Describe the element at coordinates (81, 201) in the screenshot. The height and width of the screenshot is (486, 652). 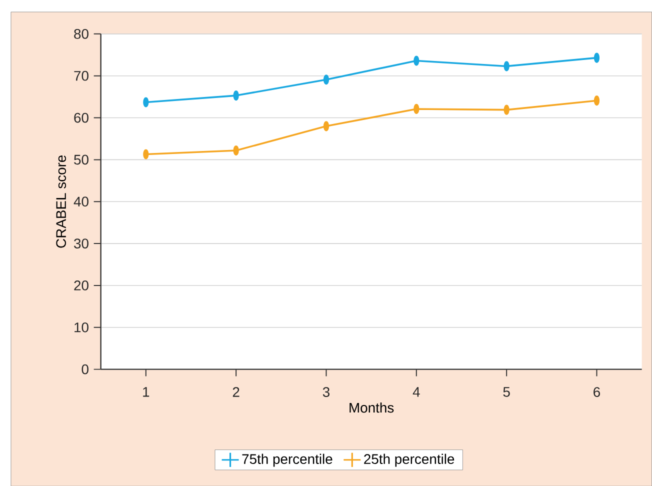
I see `y-tick-label: 40` at that location.